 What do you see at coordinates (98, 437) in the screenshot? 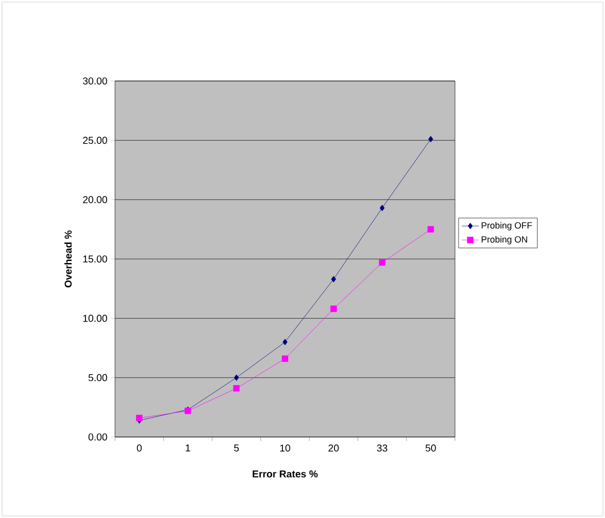
I see `y-tick-label: 0.00` at bounding box center [98, 437].